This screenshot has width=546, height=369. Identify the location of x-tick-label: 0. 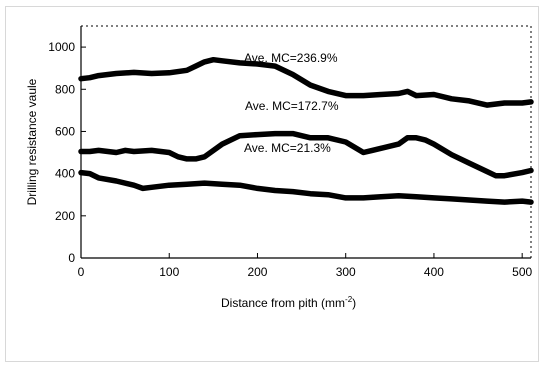
(81, 272).